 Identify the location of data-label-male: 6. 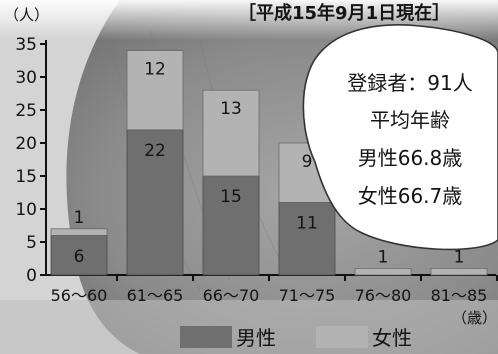
(79, 257).